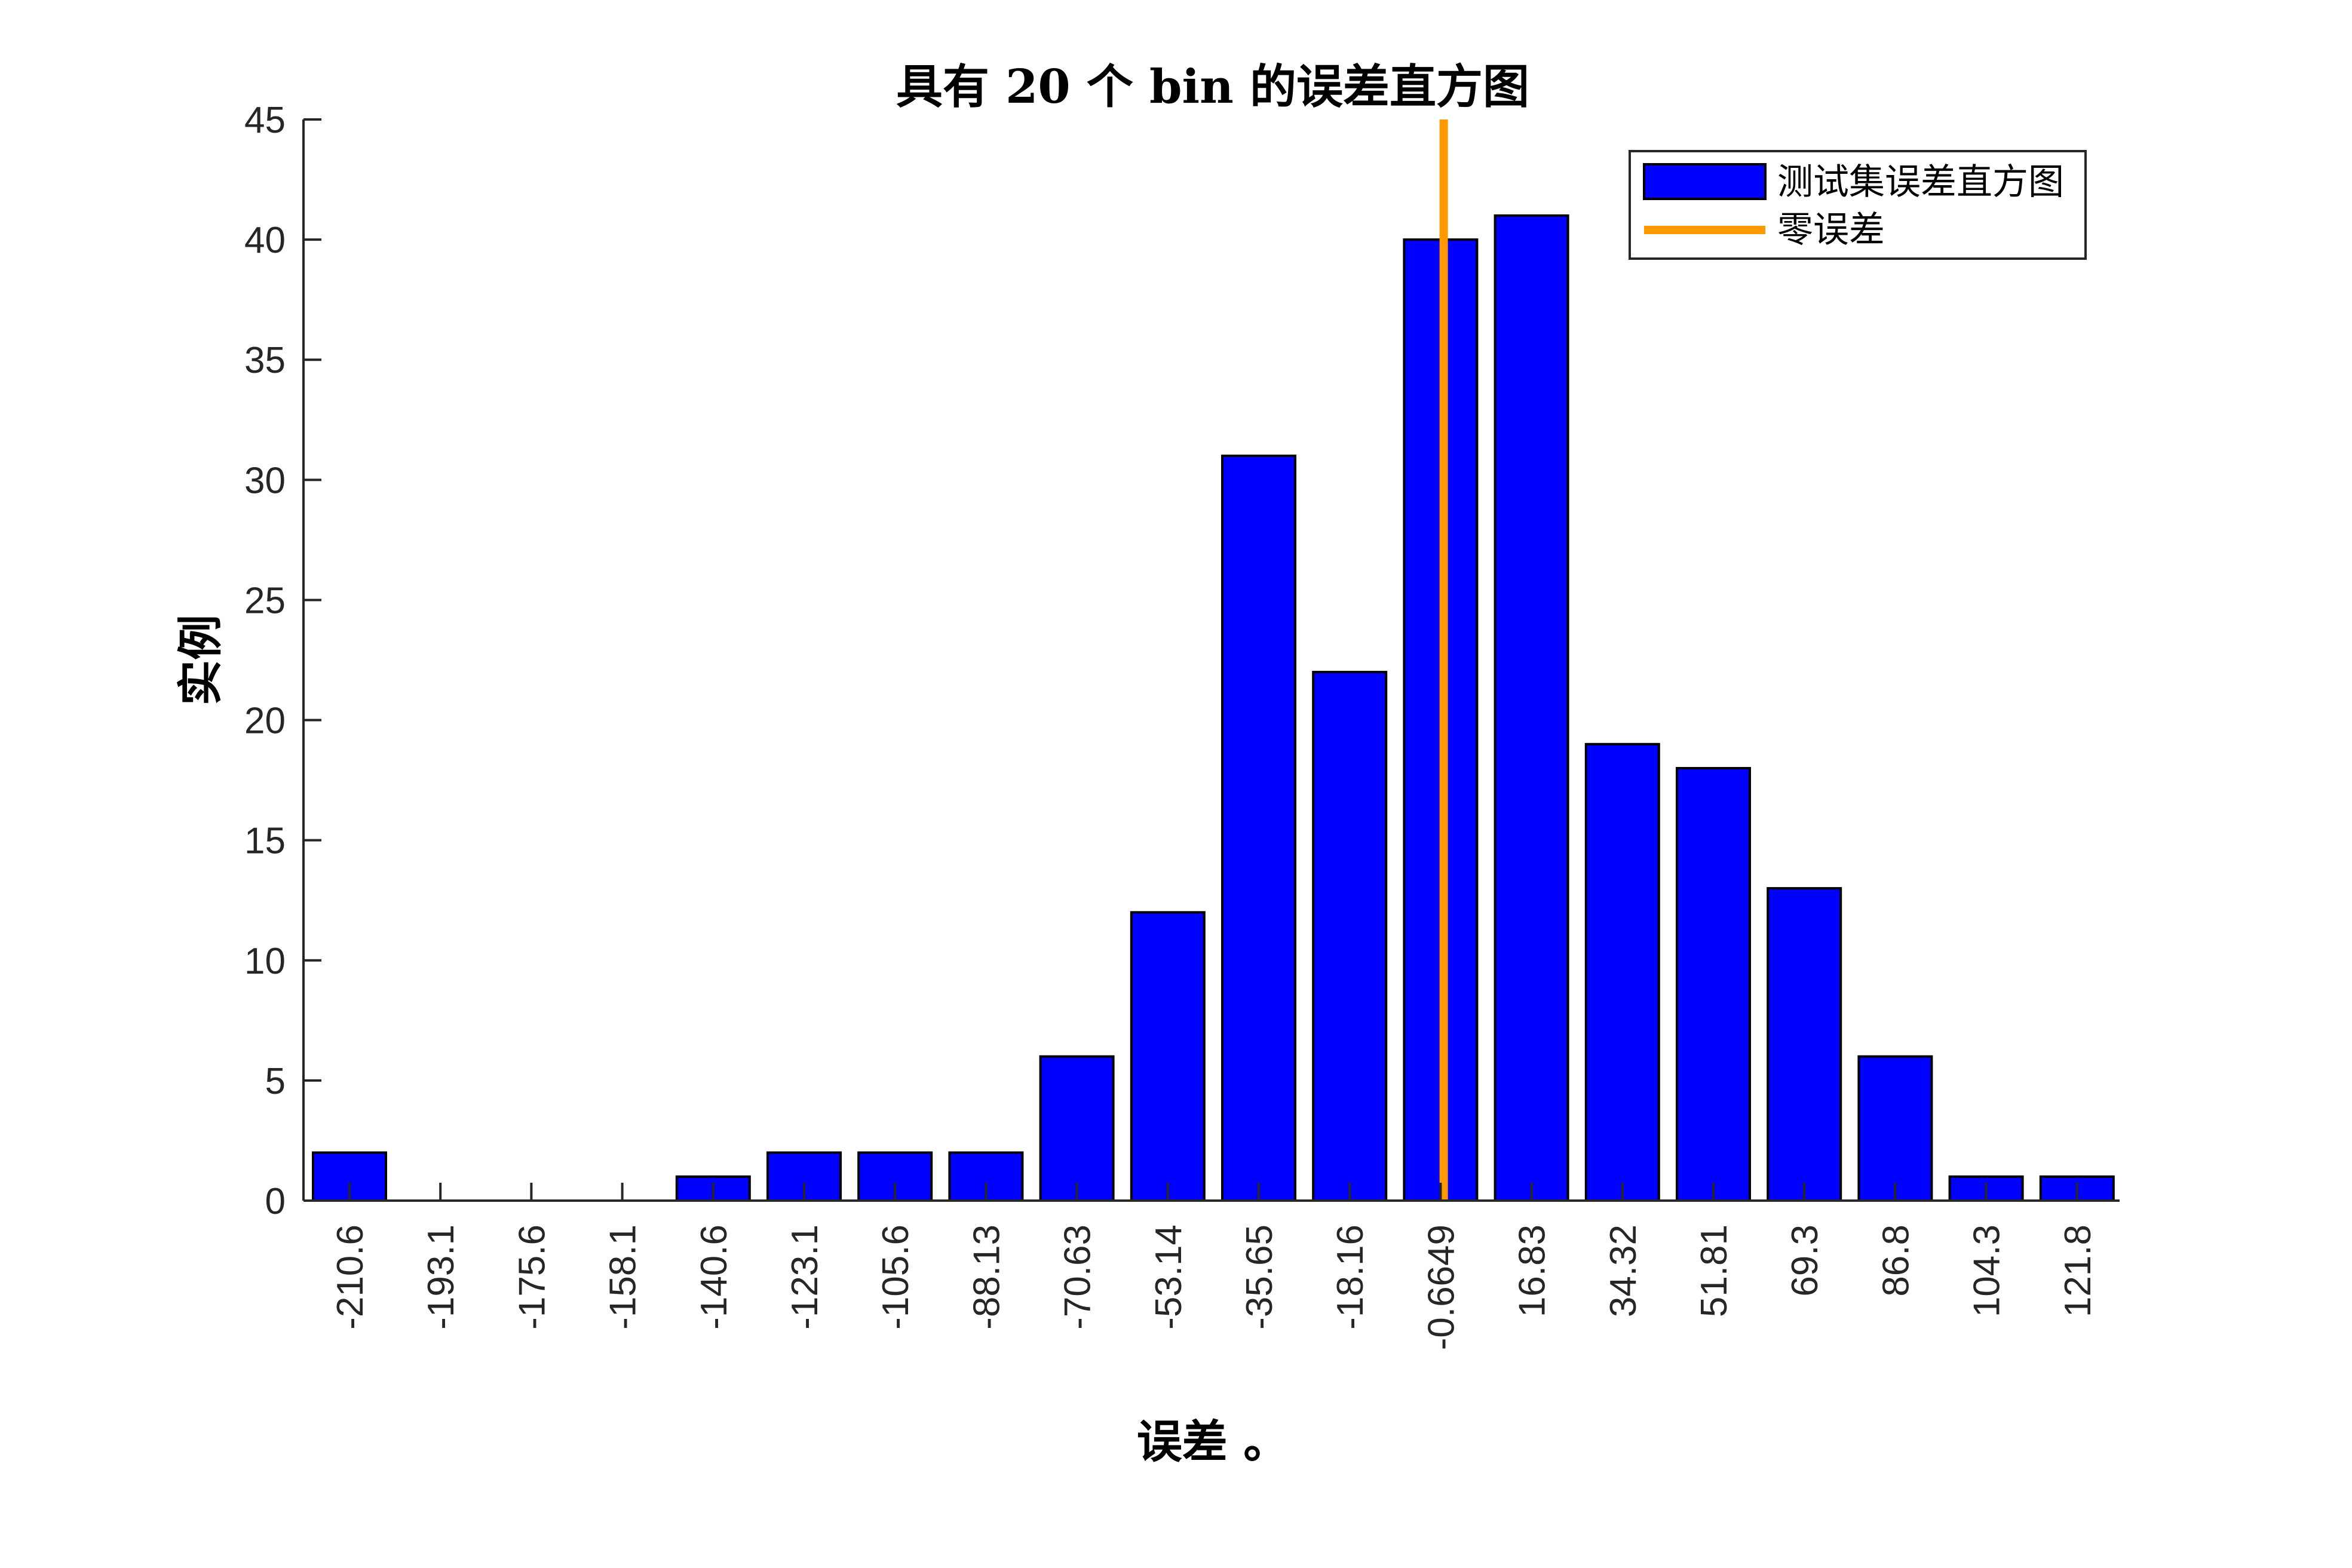 This screenshot has width=2352, height=1568. Describe the element at coordinates (1441, 1288) in the screenshot. I see `x-tick-label: -0.6649` at that location.